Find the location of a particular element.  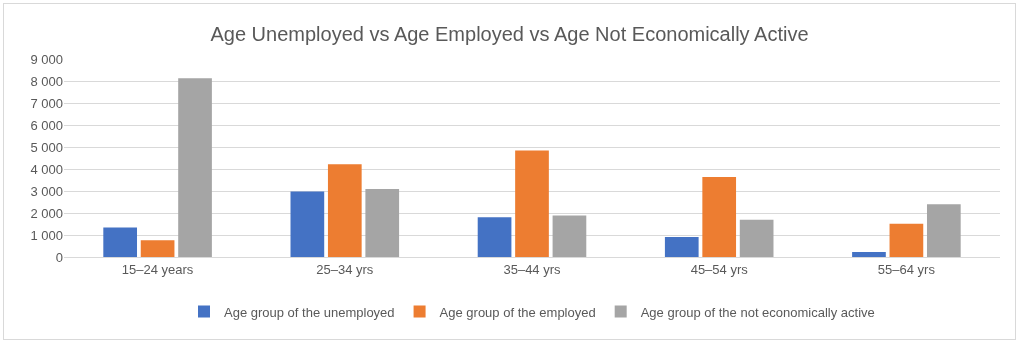

y-tick-label: 1 000 is located at coordinates (46, 235).